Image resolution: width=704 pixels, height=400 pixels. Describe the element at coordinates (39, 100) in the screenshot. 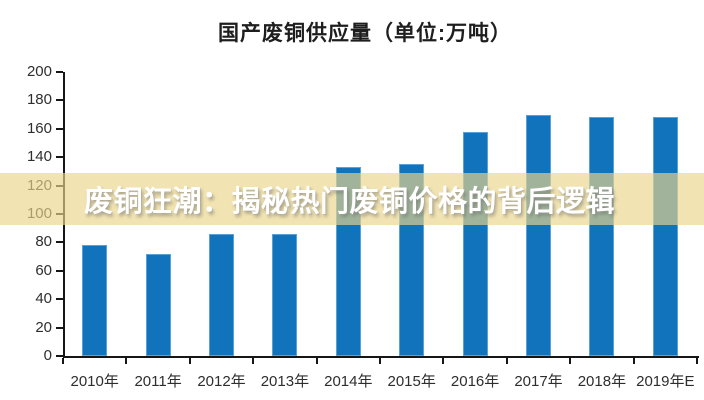

I see `y-axis-tick-label: 180` at that location.